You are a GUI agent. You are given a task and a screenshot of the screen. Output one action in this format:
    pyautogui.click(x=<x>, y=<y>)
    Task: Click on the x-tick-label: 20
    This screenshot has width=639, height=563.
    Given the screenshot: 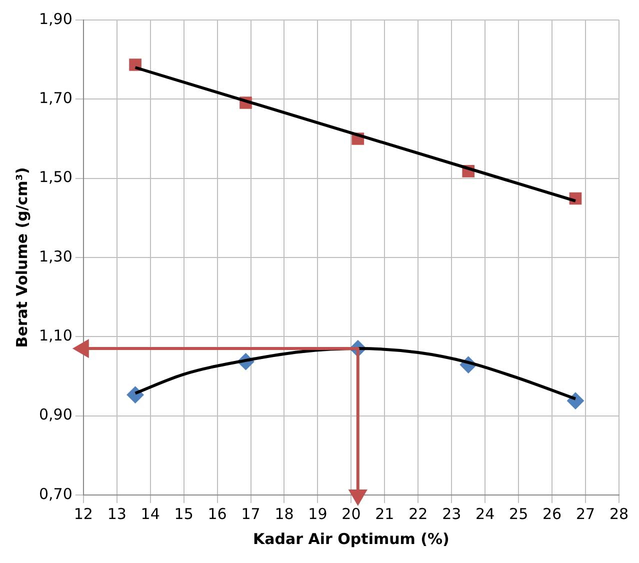 What is the action you would take?
    pyautogui.click(x=351, y=513)
    